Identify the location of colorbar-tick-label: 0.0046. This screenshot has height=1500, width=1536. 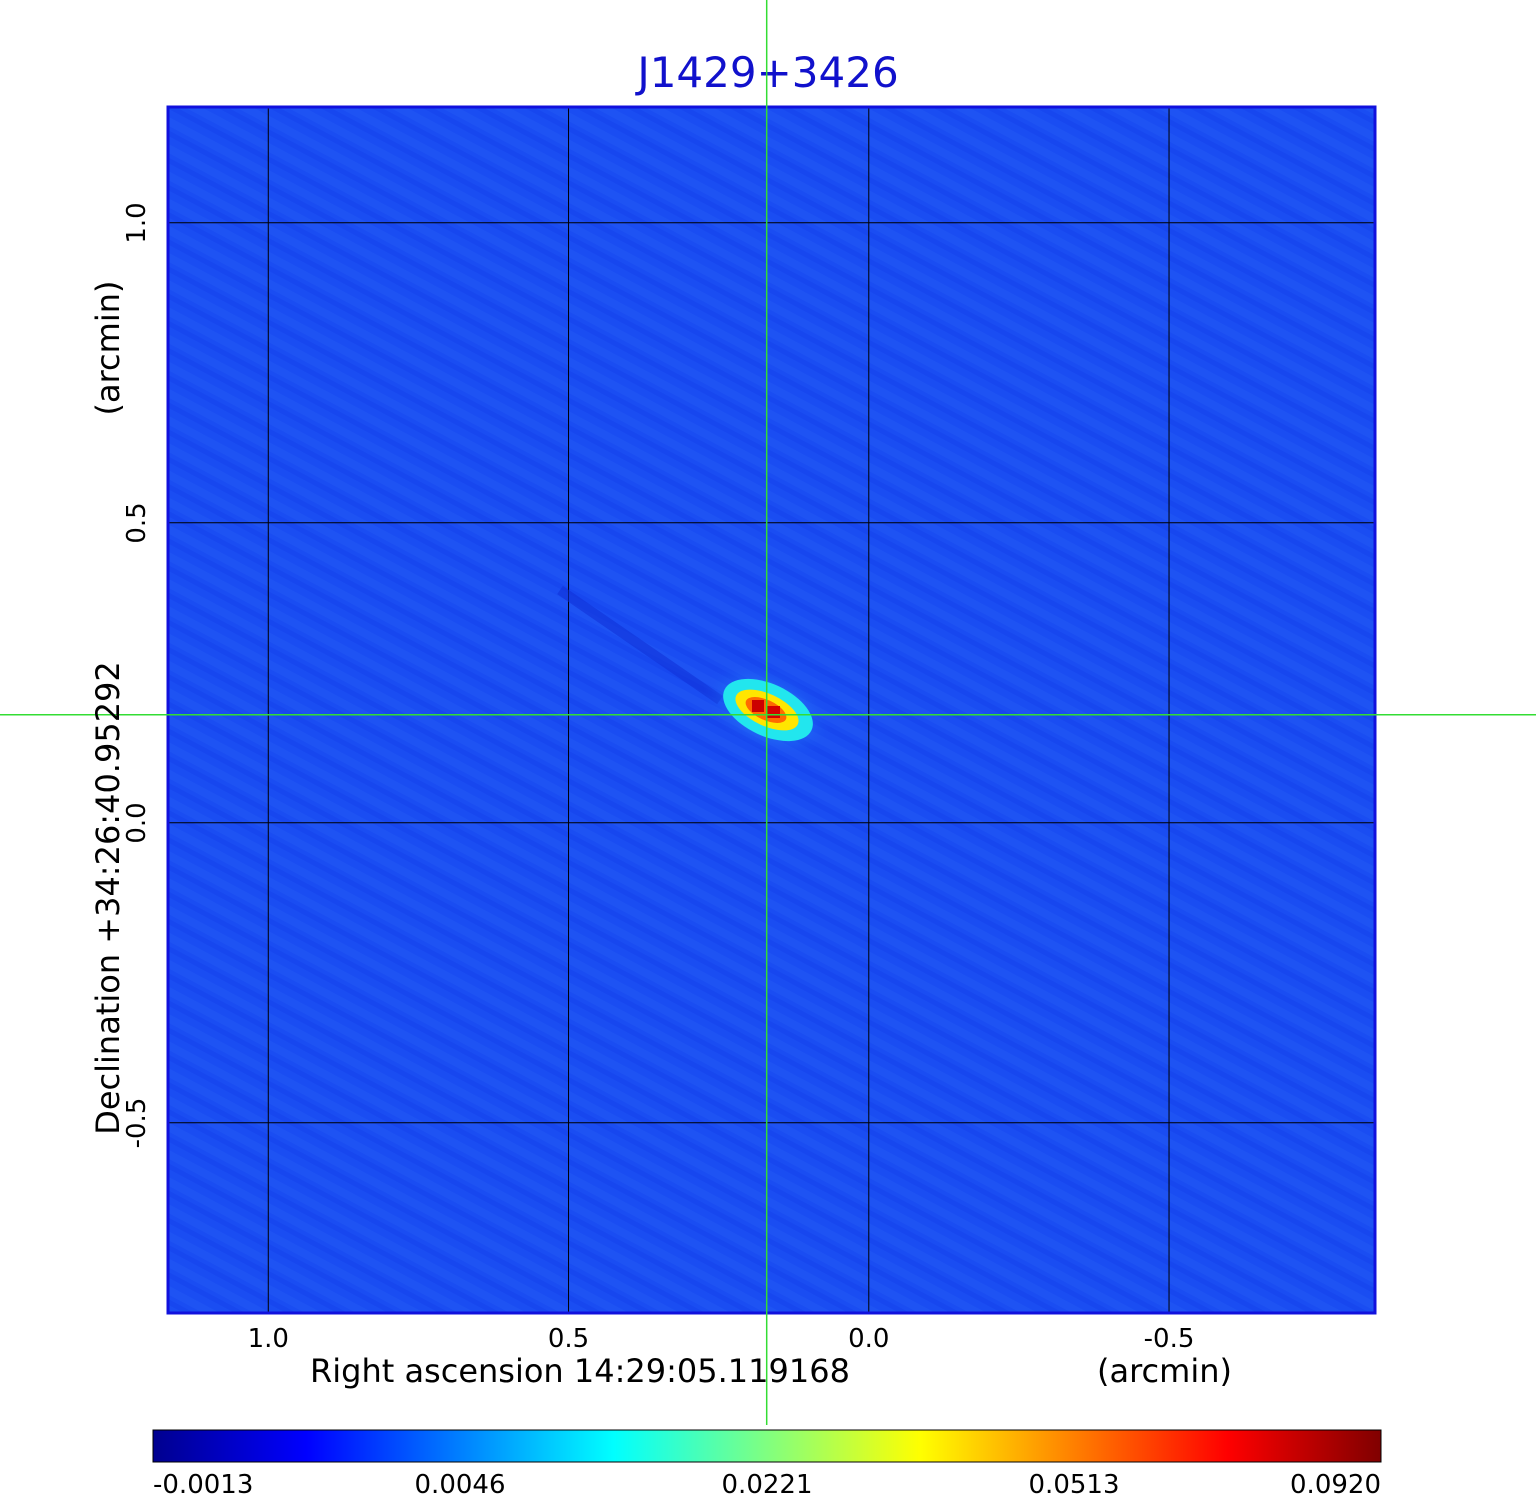
(460, 1485).